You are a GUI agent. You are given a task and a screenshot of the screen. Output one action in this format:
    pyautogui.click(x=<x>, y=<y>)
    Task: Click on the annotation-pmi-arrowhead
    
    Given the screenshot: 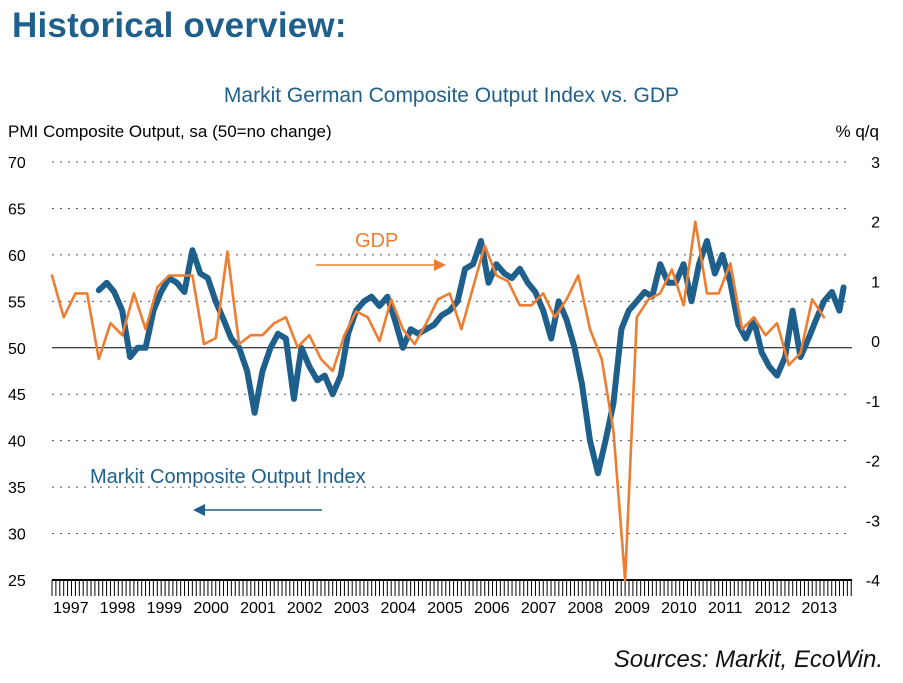 What is the action you would take?
    pyautogui.click(x=199, y=510)
    